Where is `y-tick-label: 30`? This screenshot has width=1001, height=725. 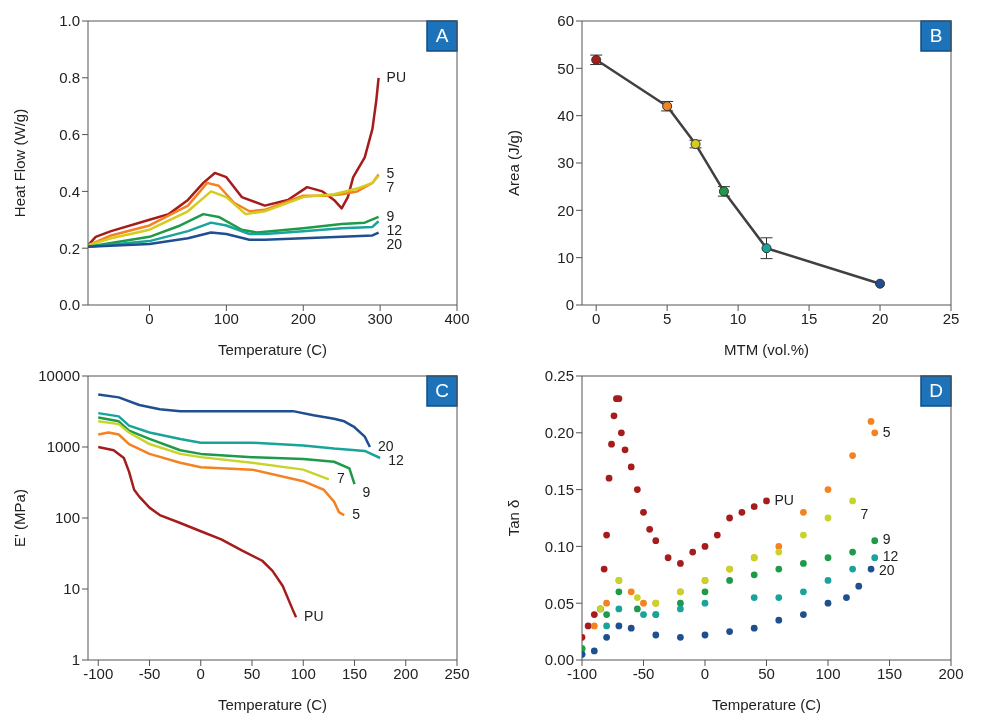 y-tick-label: 30 is located at coordinates (565, 163).